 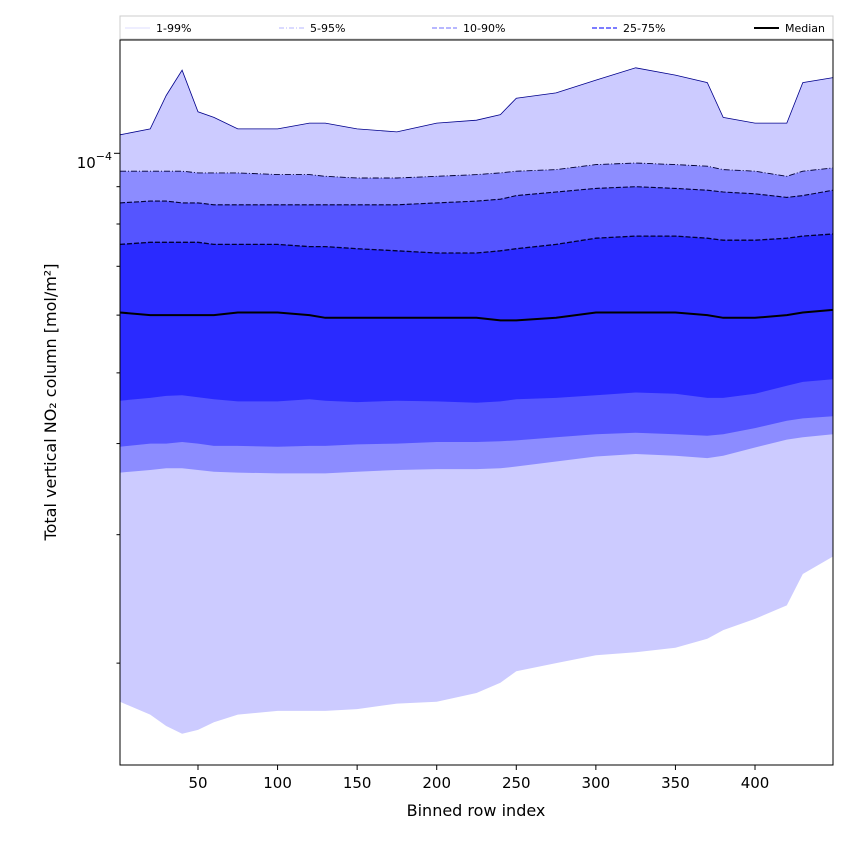 I want to click on y-tick-exponent: −4, so click(x=104, y=156).